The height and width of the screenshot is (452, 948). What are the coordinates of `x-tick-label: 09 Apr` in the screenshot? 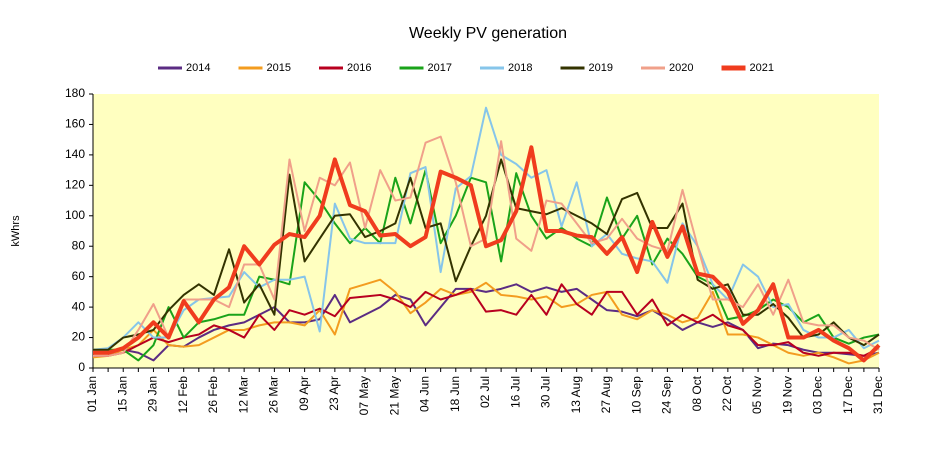 It's located at (304, 393).